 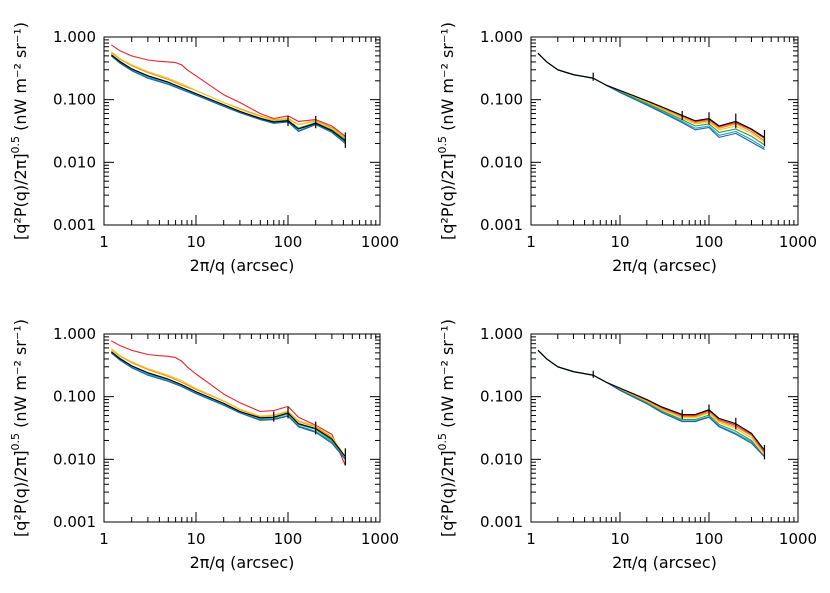 I want to click on series-line-green, so click(x=651, y=99).